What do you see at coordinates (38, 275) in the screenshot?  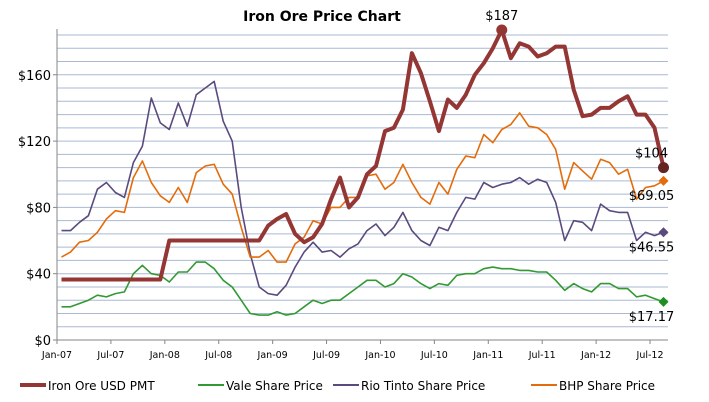 I see `y-tick-label: $40` at bounding box center [38, 275].